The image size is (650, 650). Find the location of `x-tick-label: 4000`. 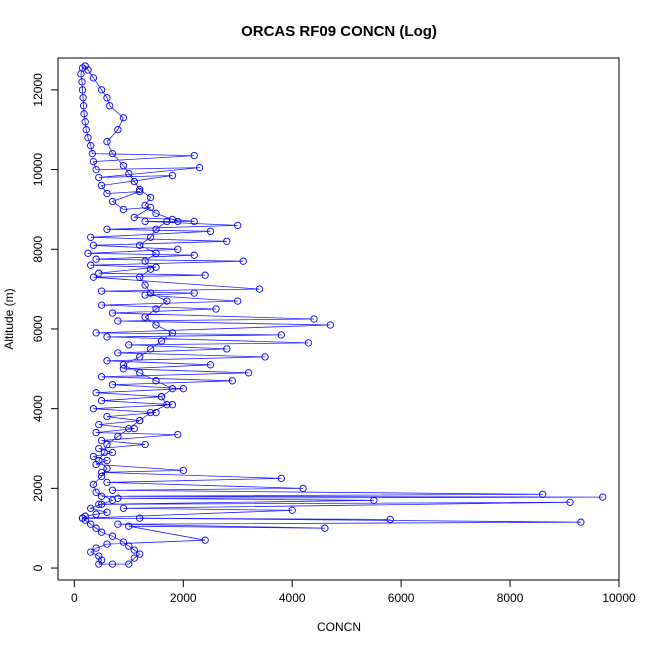

x-tick-label: 4000 is located at coordinates (292, 598).